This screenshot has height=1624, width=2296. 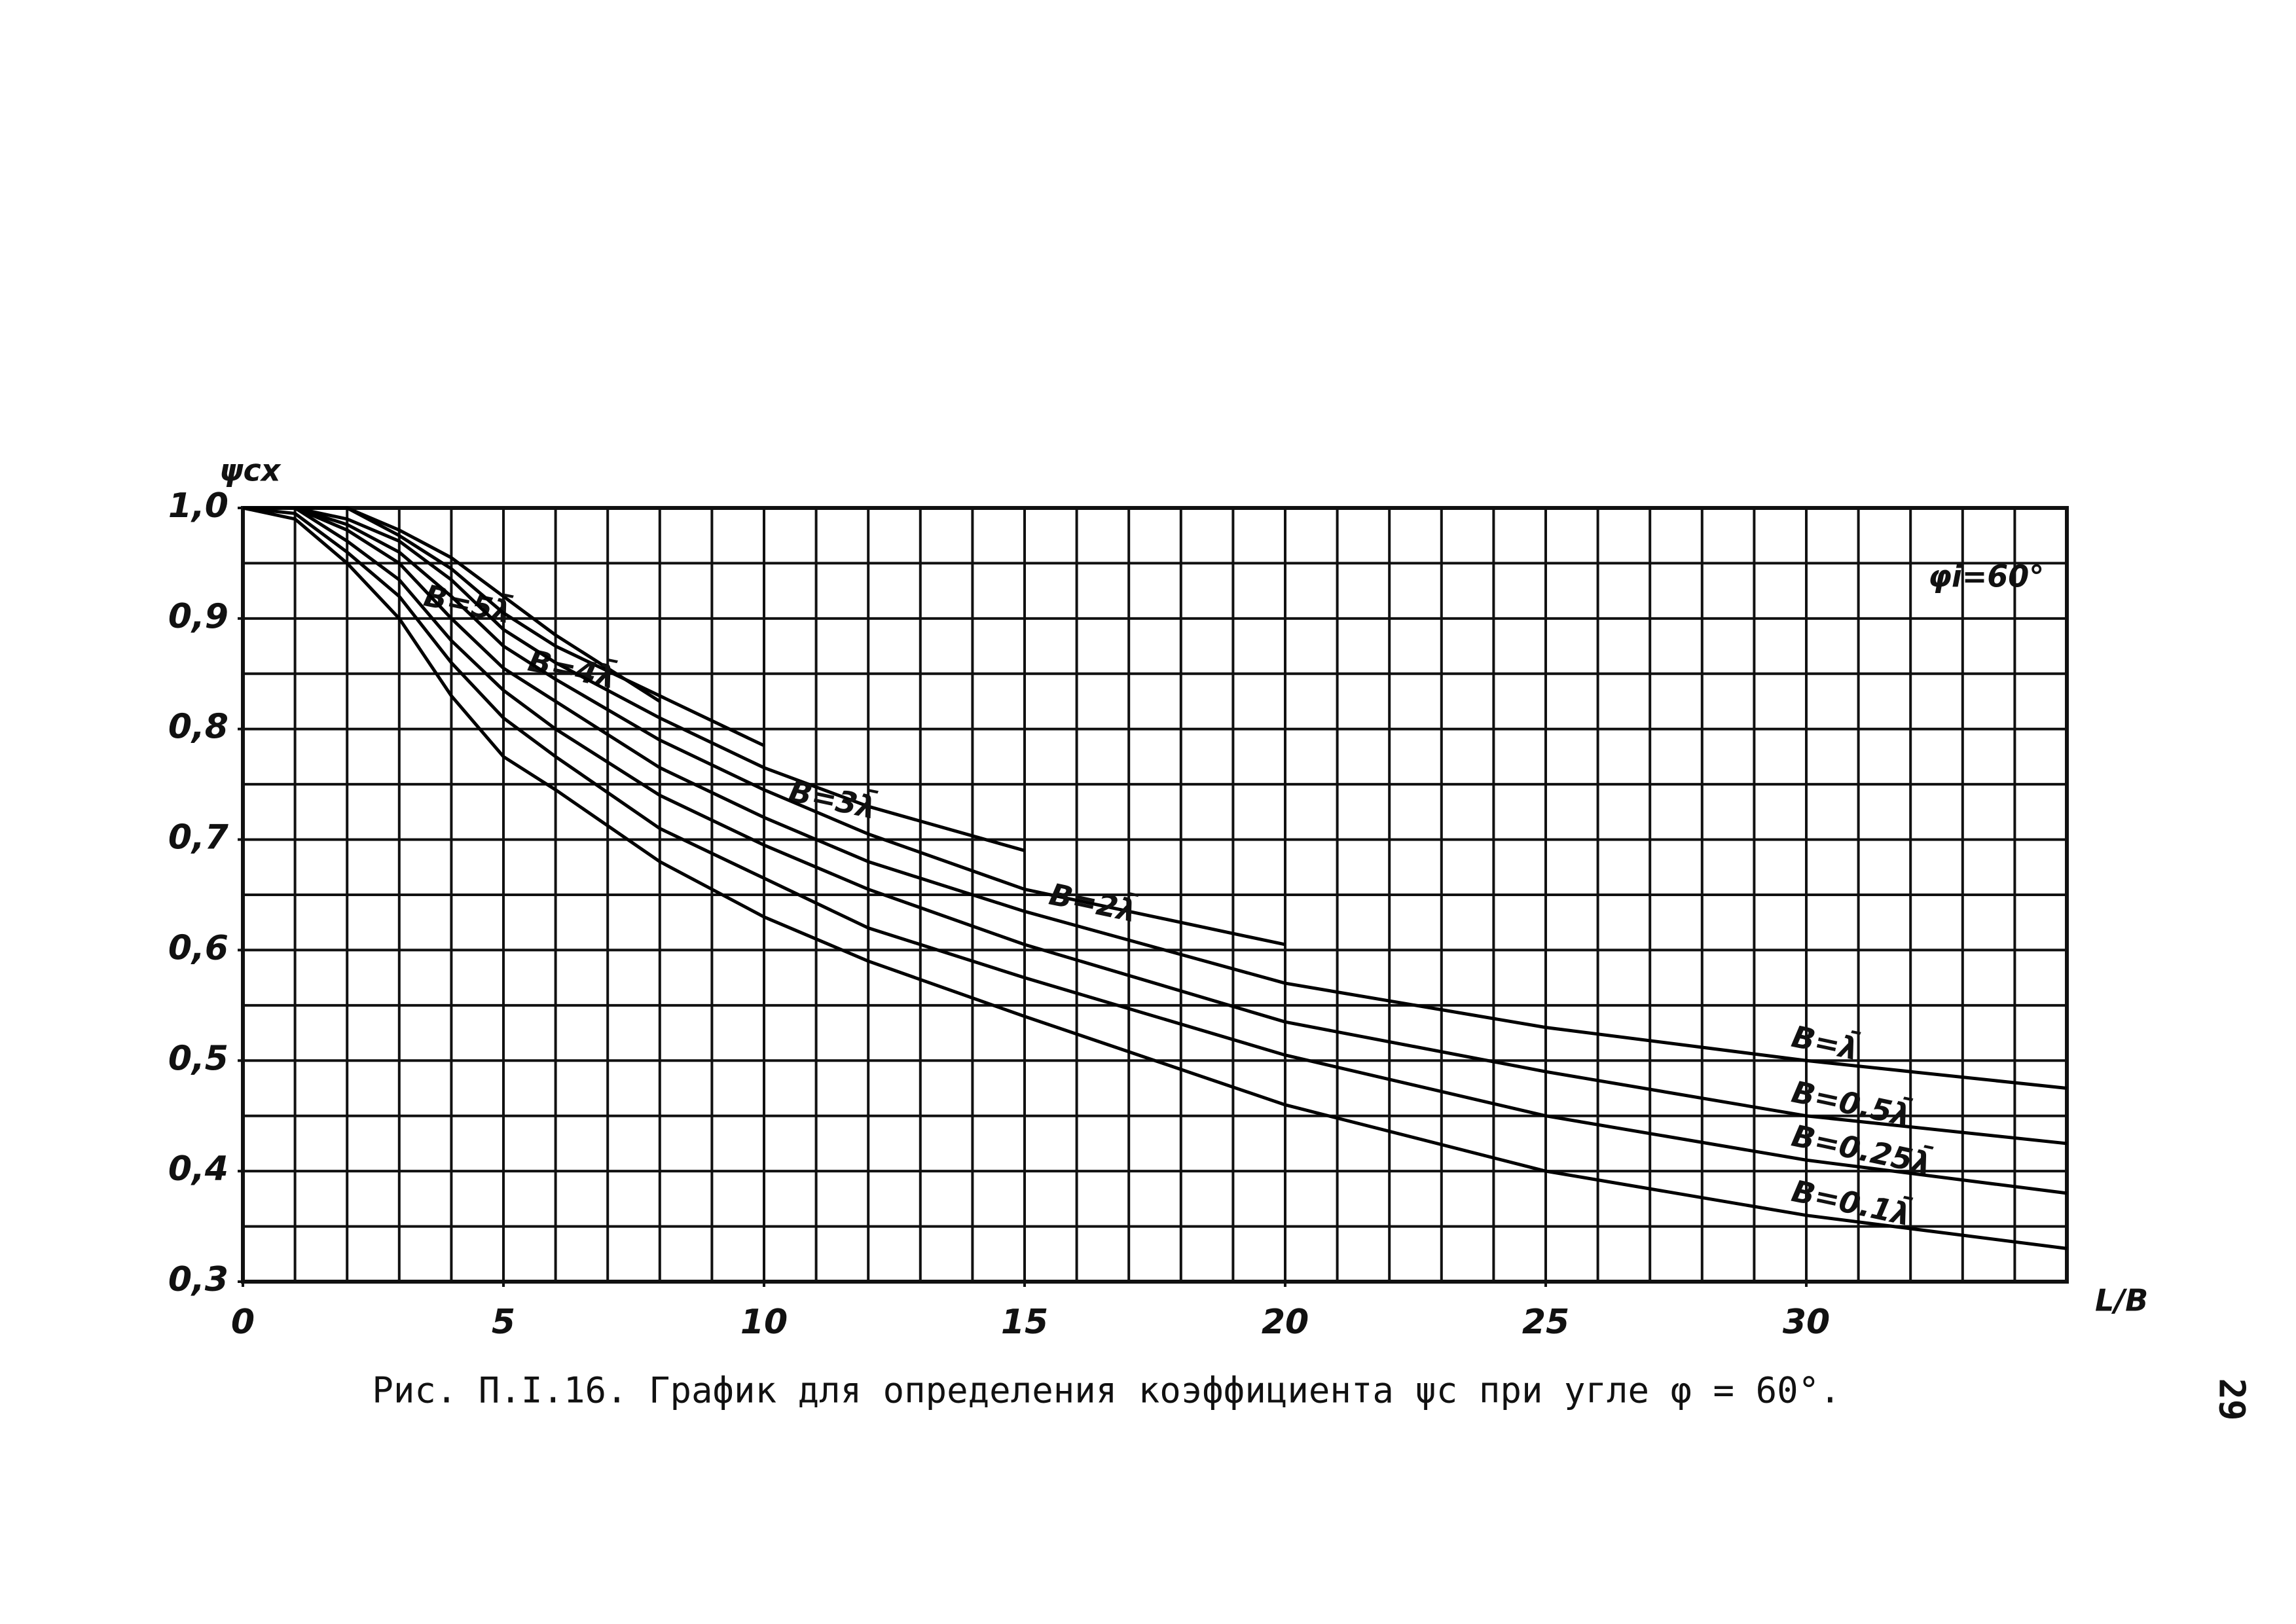 I want to click on y-tick-label: 0,6, so click(x=198, y=947).